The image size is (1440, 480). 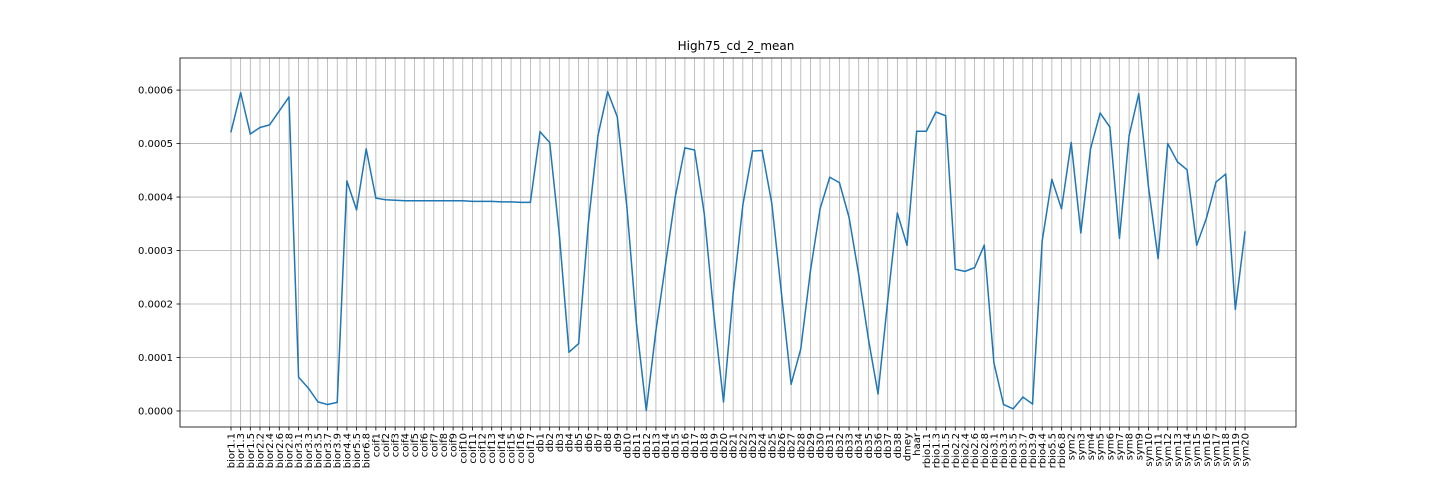 What do you see at coordinates (386, 445) in the screenshot?
I see `x-tick-label: coif2` at bounding box center [386, 445].